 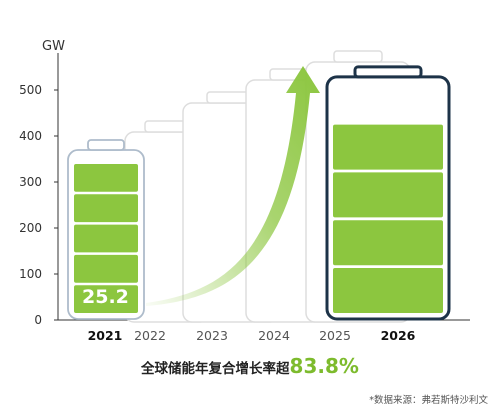 What do you see at coordinates (30, 90) in the screenshot?
I see `y-tick-label: 500` at bounding box center [30, 90].